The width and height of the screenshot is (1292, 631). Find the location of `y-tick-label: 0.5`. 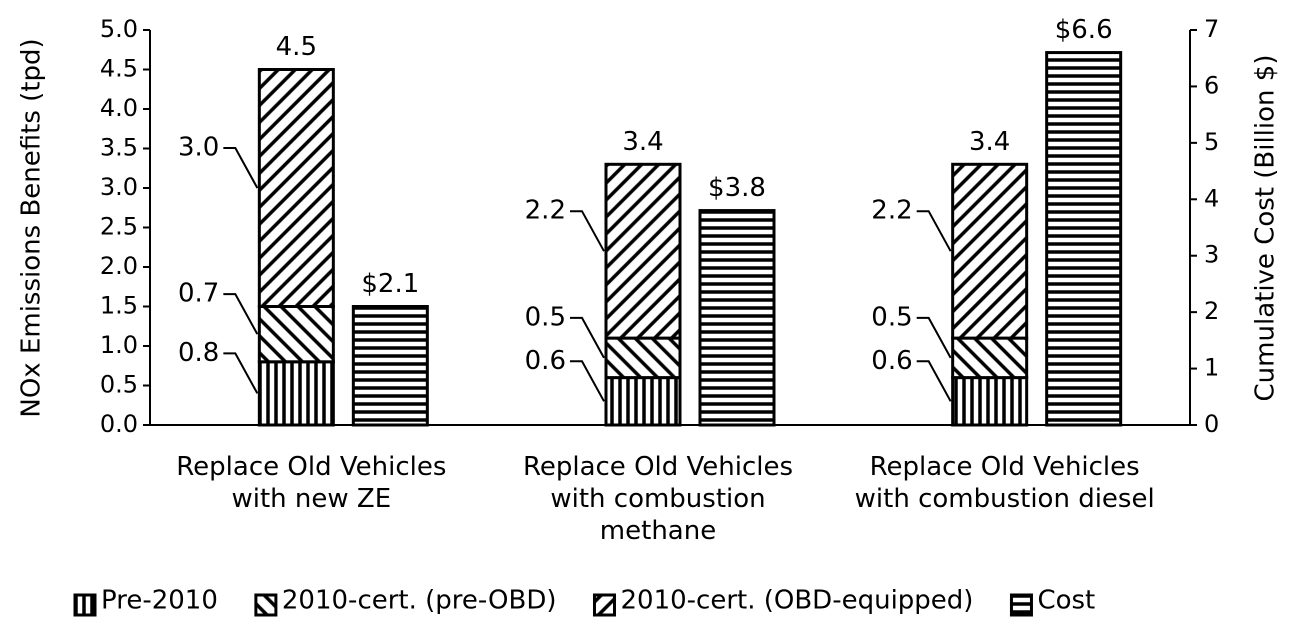

y-tick-label: 0.5 is located at coordinates (119, 385).